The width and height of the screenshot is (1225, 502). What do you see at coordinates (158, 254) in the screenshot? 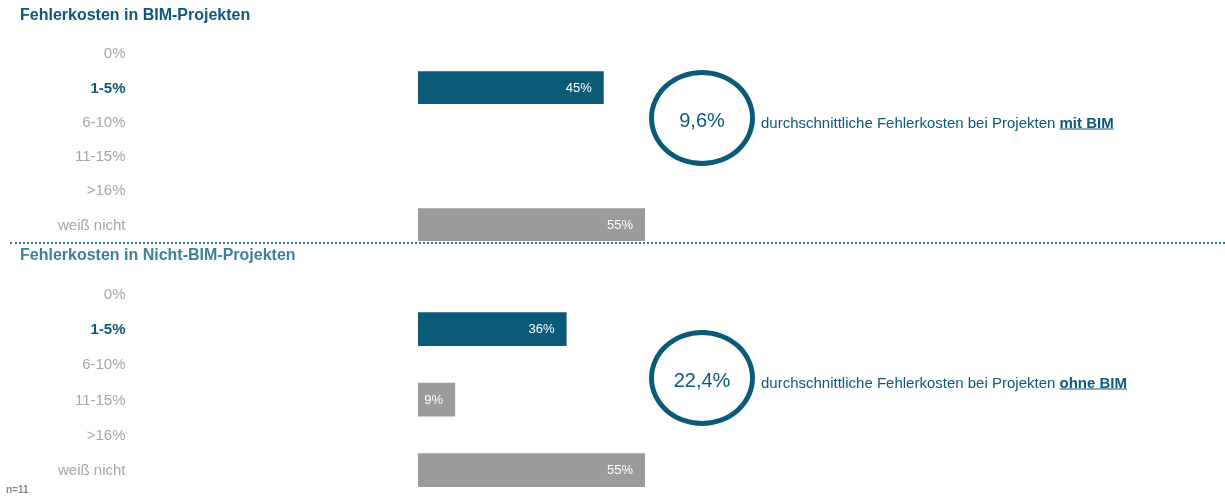
I see `text: Fehlerkosten in Nicht-BIM-Projekten` at bounding box center [158, 254].